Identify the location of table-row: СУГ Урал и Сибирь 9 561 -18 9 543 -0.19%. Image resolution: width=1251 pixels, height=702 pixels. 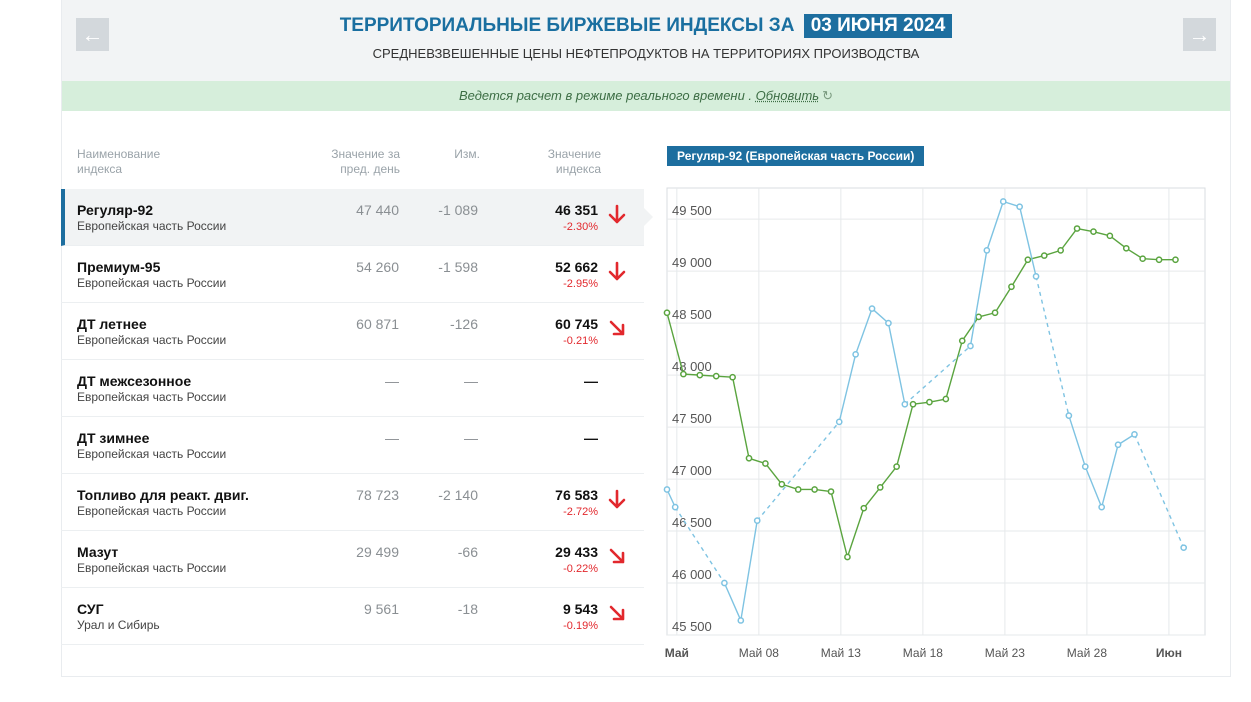
(352, 616).